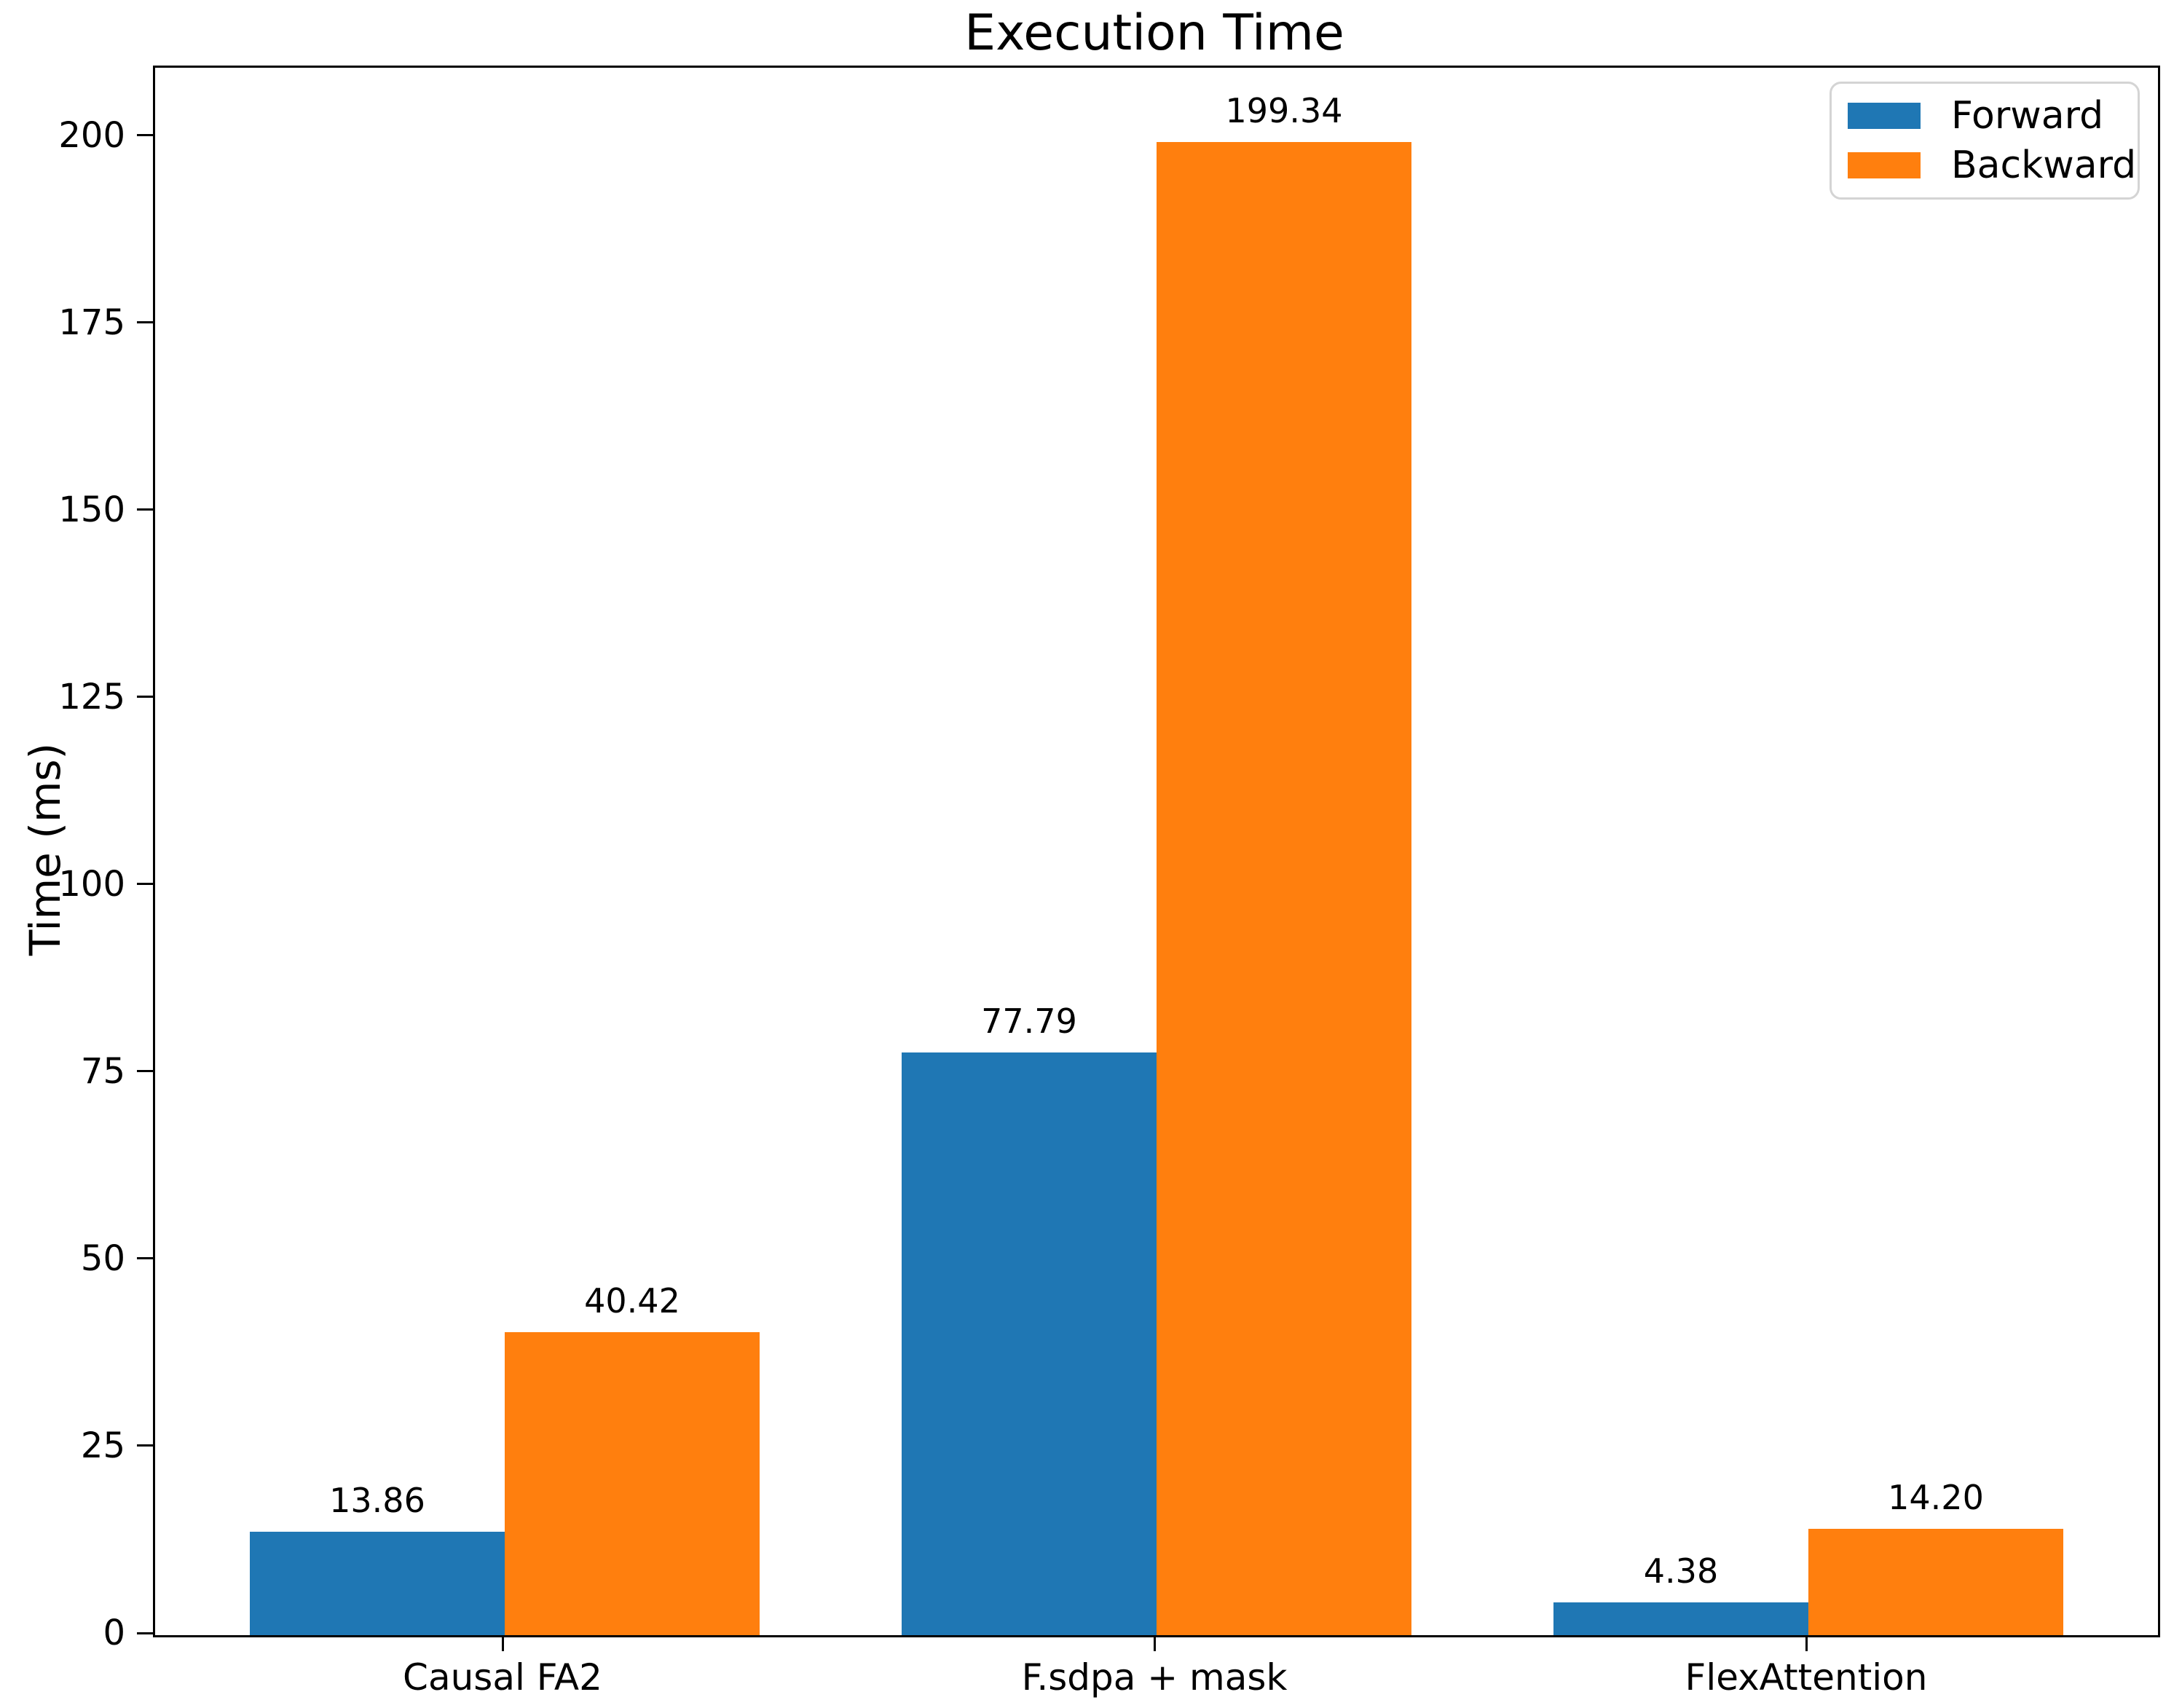 The width and height of the screenshot is (2182, 1708). Describe the element at coordinates (1284, 111) in the screenshot. I see `bar-value-backward-f-sdpa-mask: 199.34` at that location.